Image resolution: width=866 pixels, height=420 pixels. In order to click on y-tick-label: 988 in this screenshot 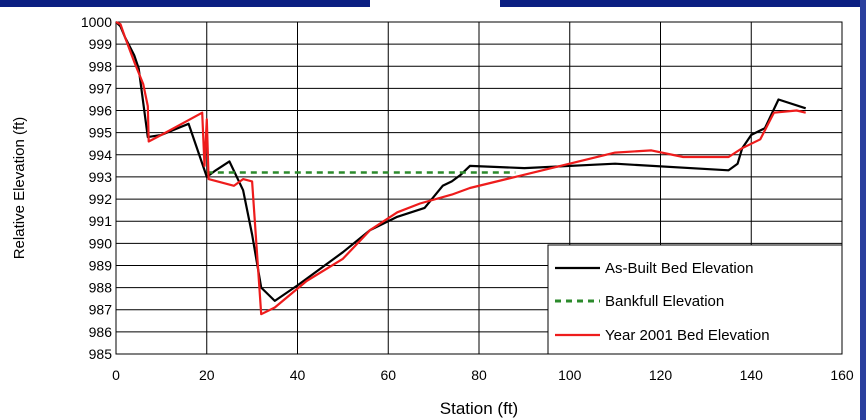, I will do `click(101, 288)`.